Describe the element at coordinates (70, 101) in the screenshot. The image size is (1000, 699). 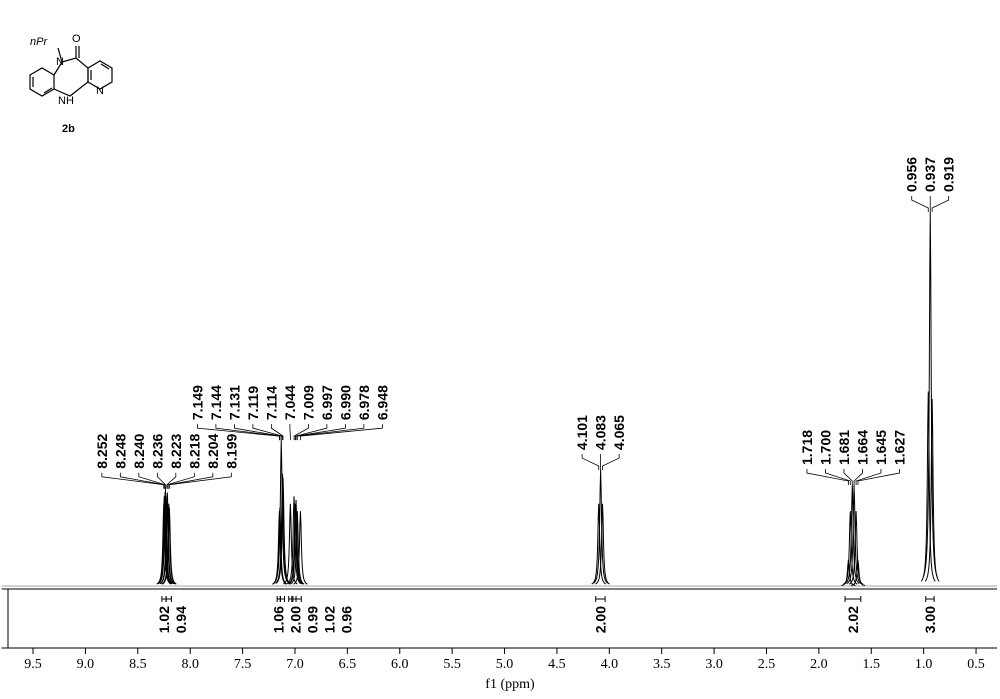
I see `structure-label: H` at that location.